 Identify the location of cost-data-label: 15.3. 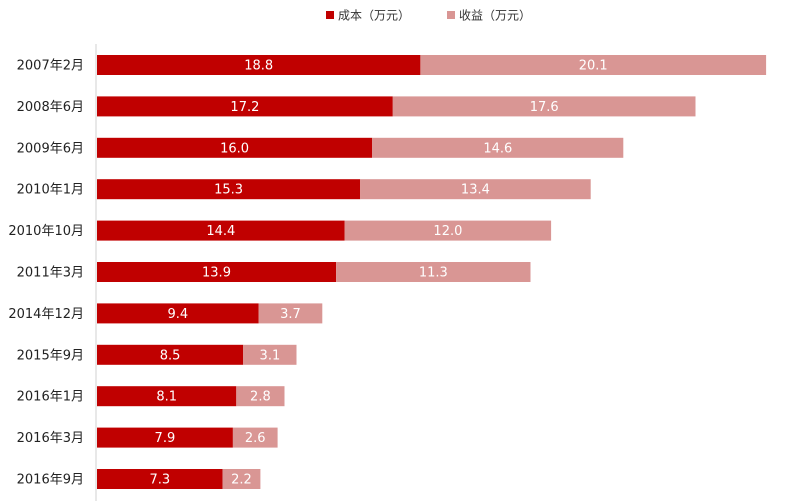
(228, 190).